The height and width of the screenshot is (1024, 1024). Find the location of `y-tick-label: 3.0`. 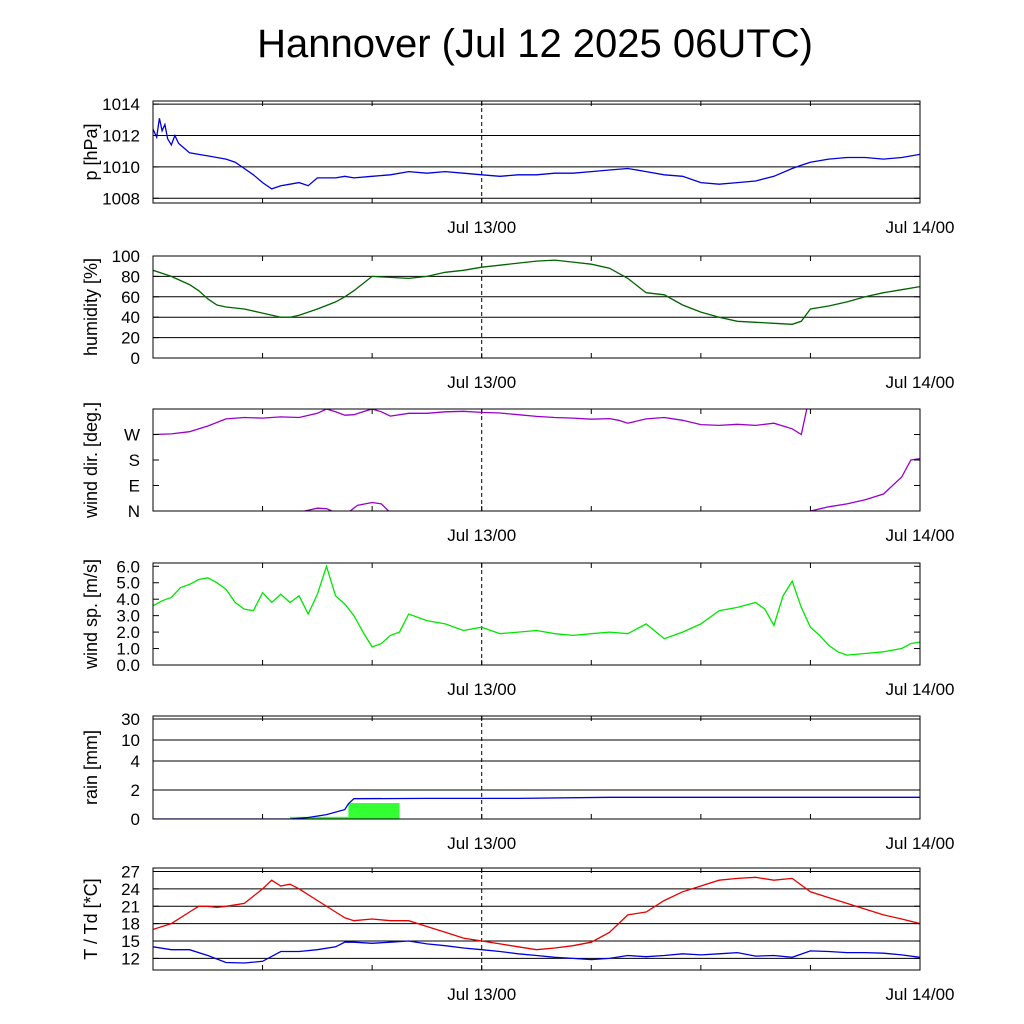

y-tick-label: 3.0 is located at coordinates (128, 616).